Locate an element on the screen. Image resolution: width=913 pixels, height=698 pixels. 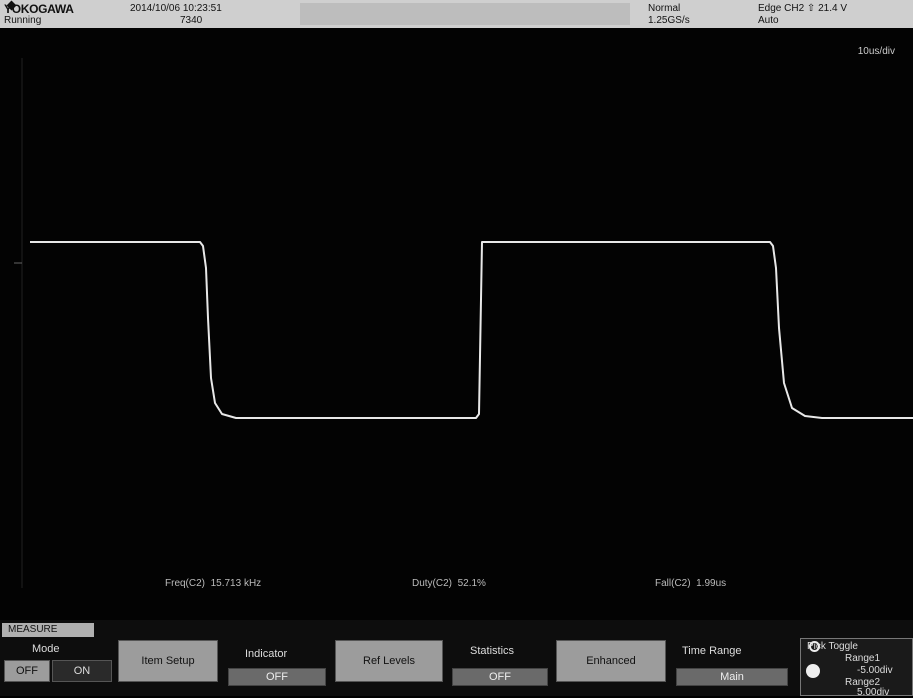
item-setup-button: Item Setup is located at coordinates (168, 661).